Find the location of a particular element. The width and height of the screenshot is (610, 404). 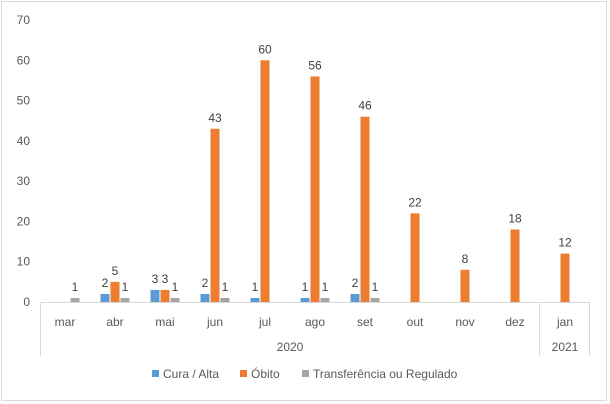

x-group-label: 2020 is located at coordinates (290, 347).